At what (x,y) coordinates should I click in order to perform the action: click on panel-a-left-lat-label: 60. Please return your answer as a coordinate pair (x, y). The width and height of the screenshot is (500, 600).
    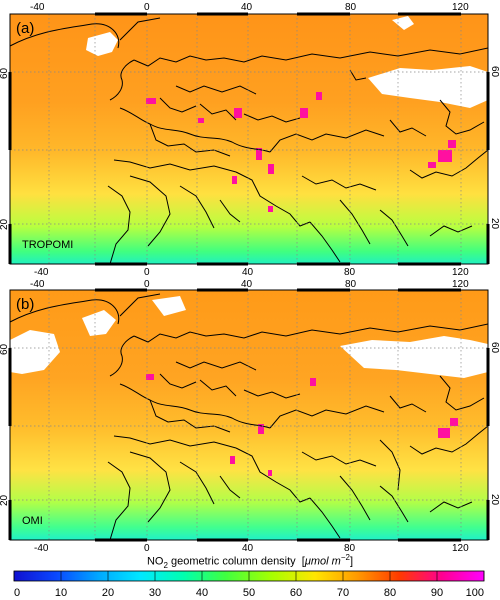
    Looking at the image, I should click on (5, 73).